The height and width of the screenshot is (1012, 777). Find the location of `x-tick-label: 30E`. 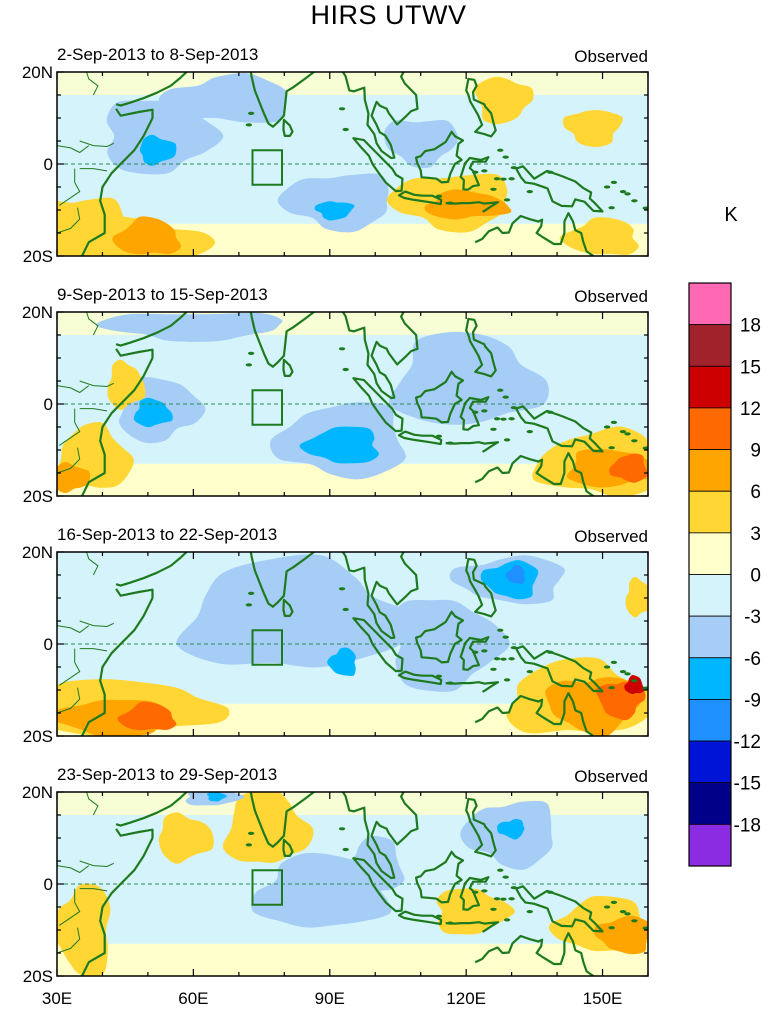

x-tick-label: 30E is located at coordinates (57, 998).